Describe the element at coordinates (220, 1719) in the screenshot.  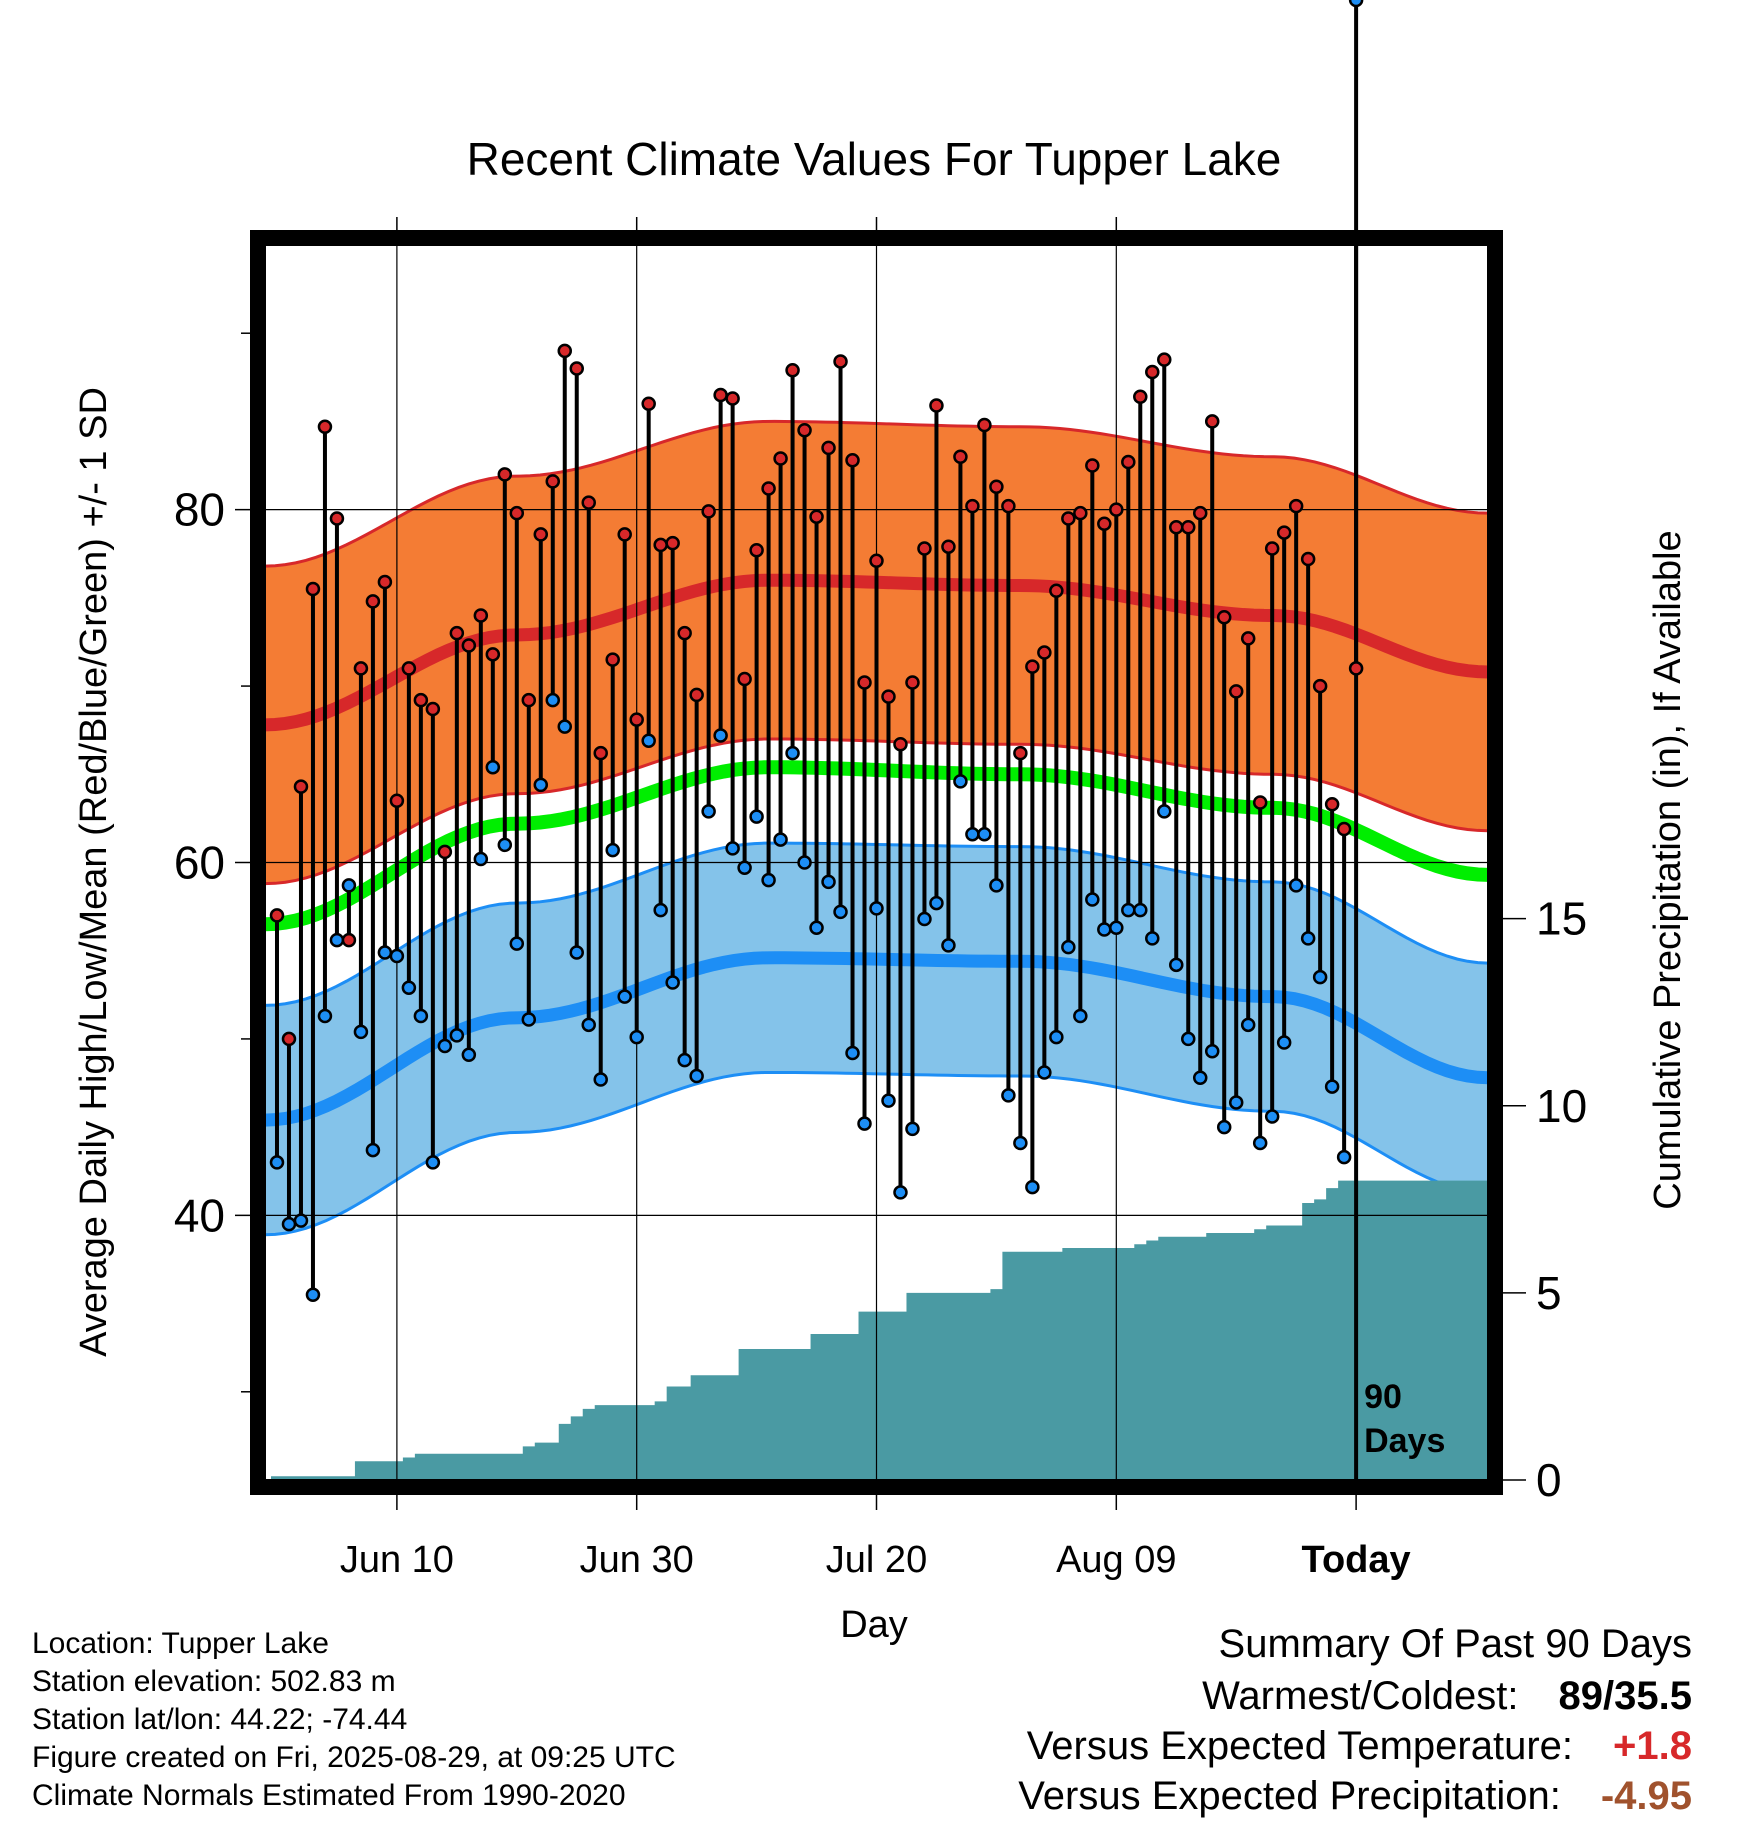
I see `info-latlon: Station lat/lon: 44.22; -74.44` at that location.